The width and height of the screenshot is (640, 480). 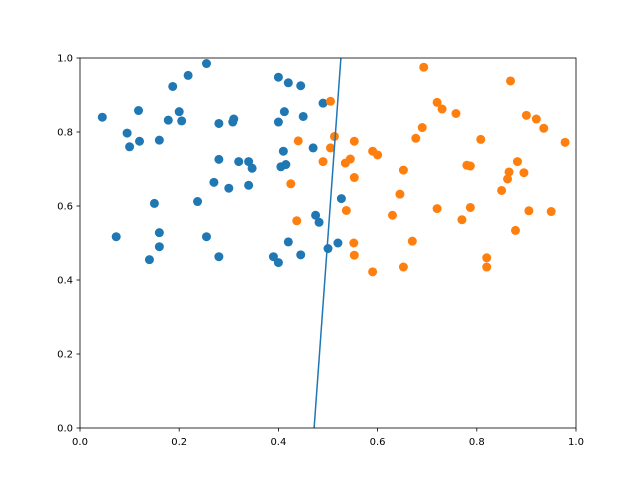 What do you see at coordinates (378, 442) in the screenshot?
I see `x-tick-label: 0.6` at bounding box center [378, 442].